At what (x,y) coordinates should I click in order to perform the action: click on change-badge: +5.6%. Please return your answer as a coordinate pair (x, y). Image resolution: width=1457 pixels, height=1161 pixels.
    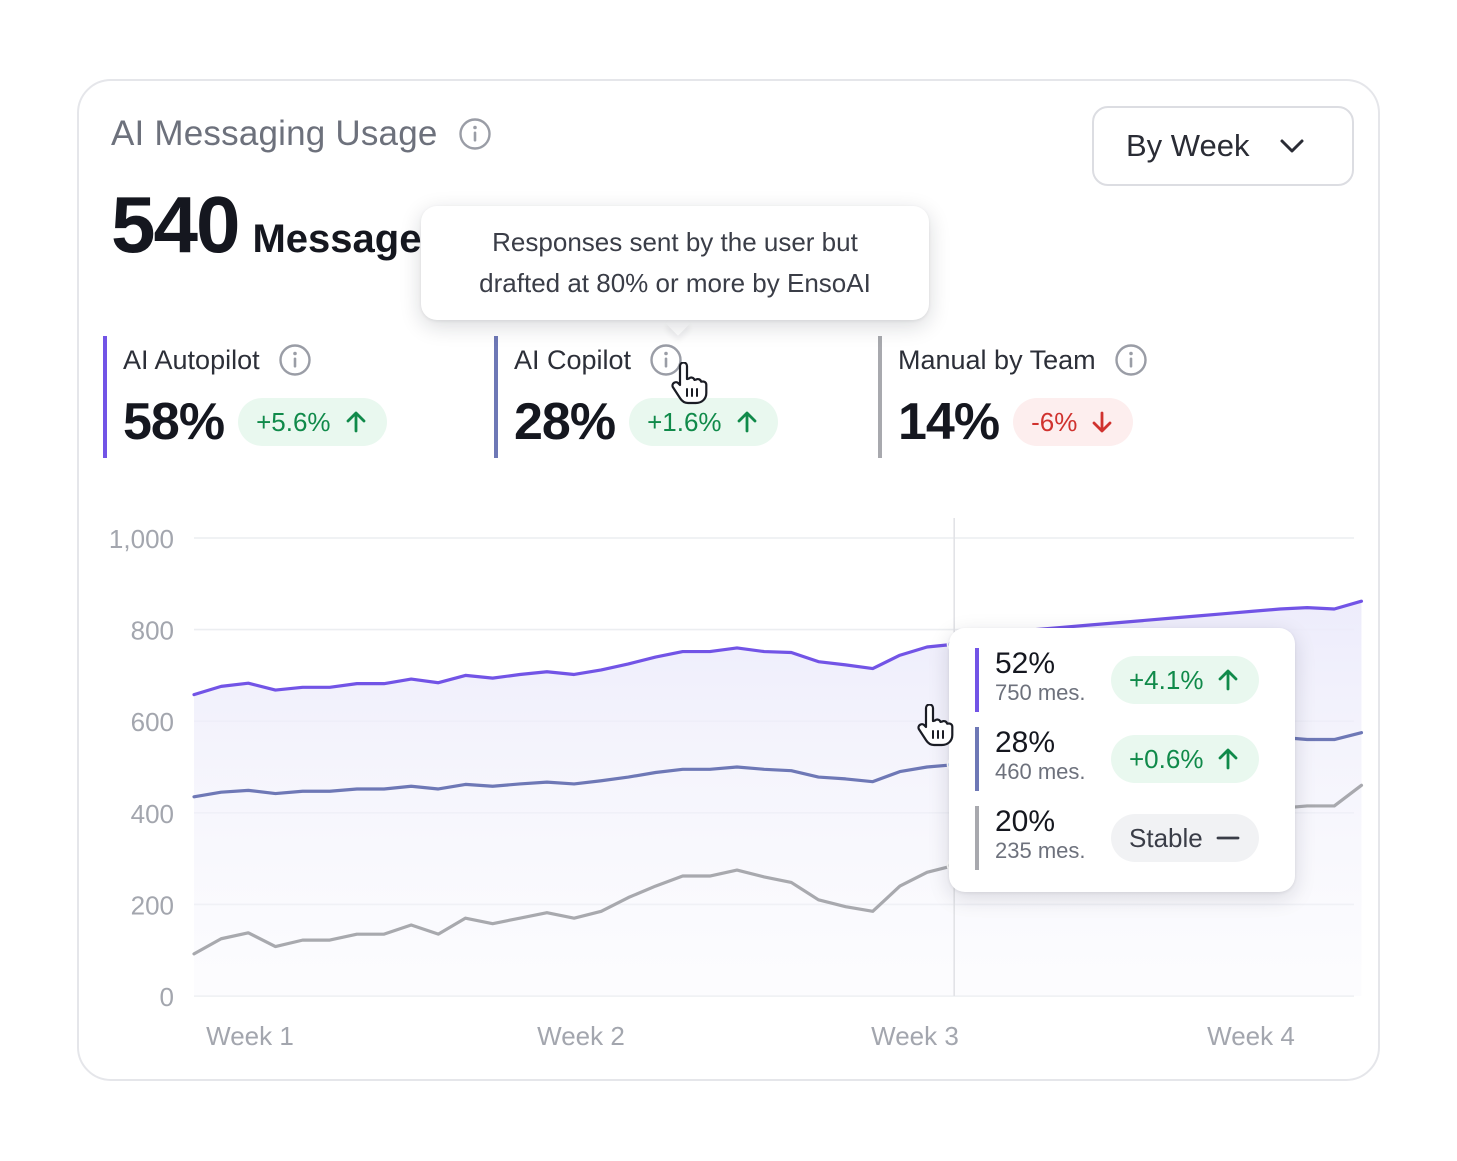
    Looking at the image, I should click on (312, 422).